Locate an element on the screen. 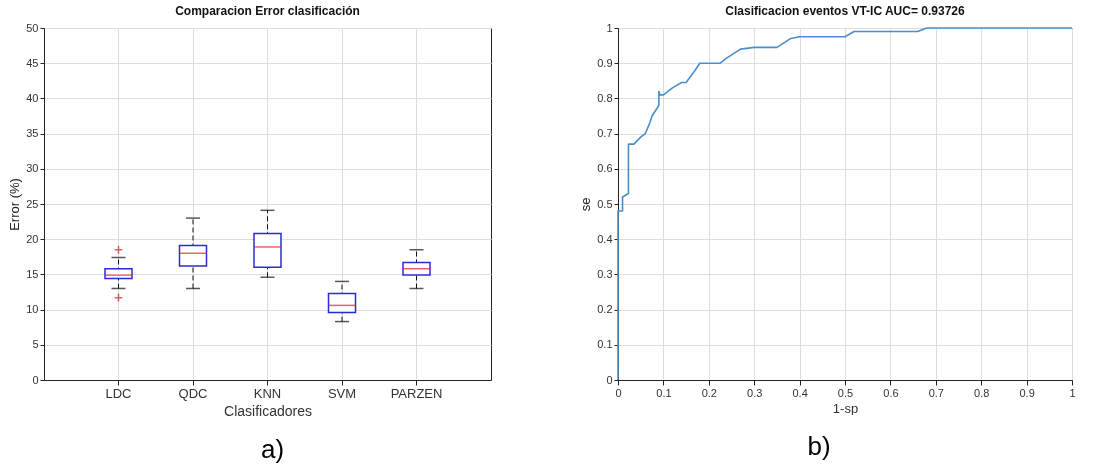 The image size is (1093, 474). chart-title: Comparacion Error clasificación is located at coordinates (267, 11).